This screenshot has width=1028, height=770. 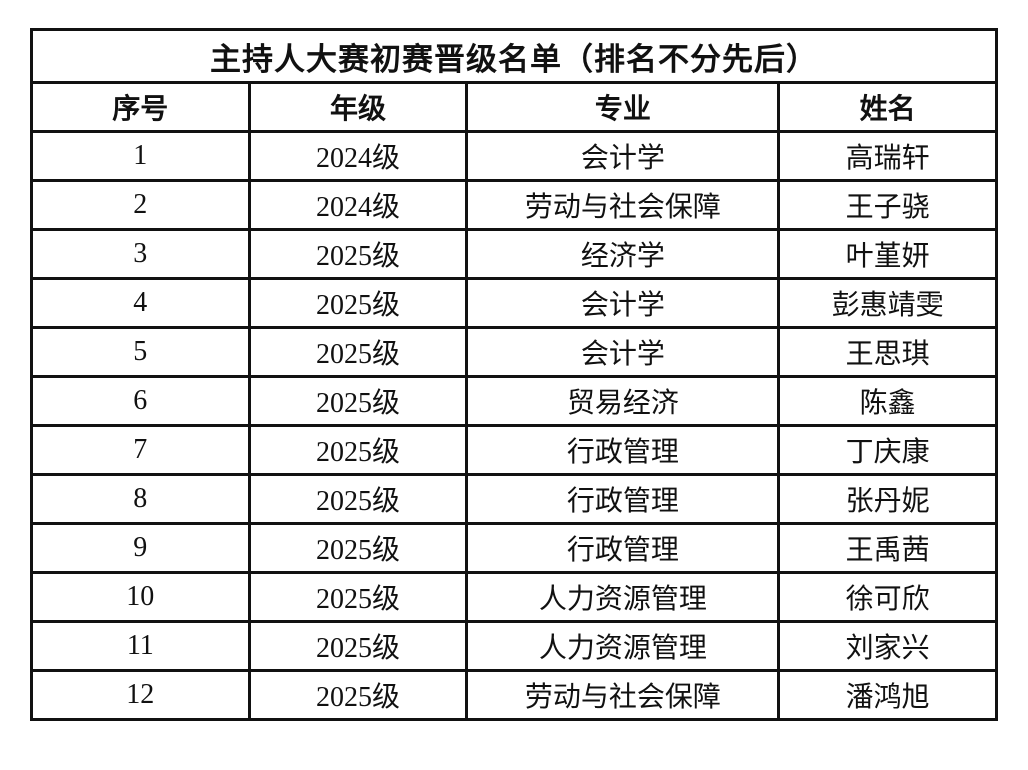 What do you see at coordinates (887, 303) in the screenshot?
I see `cell-name: 彭惠靖雯` at bounding box center [887, 303].